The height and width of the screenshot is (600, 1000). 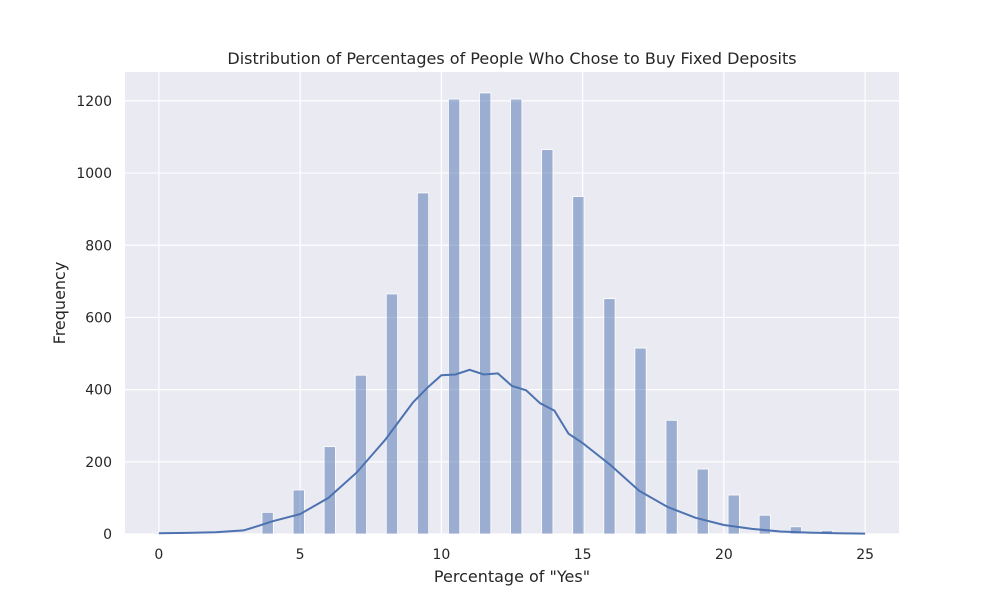 I want to click on y-tick-labels: 0 200 400 600 800 1000 1200, so click(x=94, y=318).